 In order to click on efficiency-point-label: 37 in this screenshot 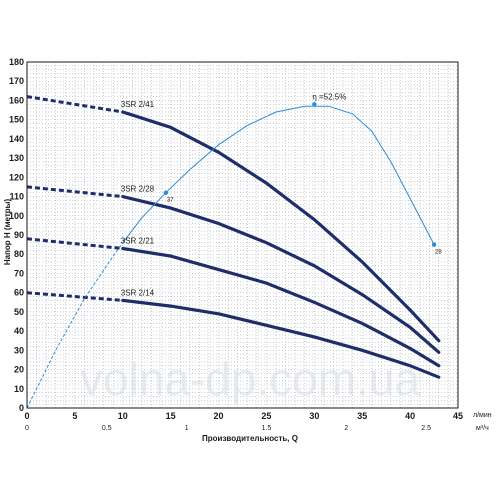, I will do `click(170, 201)`.